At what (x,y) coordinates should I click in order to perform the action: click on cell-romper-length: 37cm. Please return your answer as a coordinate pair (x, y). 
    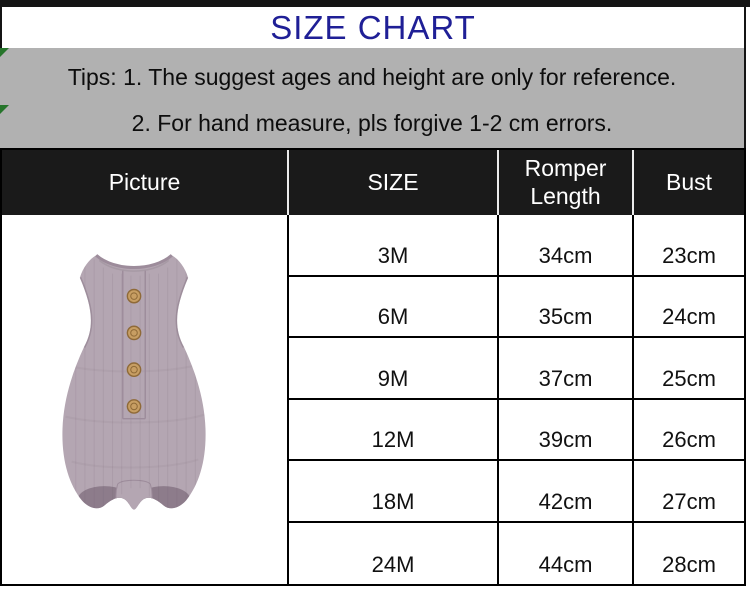
    Looking at the image, I should click on (566, 369).